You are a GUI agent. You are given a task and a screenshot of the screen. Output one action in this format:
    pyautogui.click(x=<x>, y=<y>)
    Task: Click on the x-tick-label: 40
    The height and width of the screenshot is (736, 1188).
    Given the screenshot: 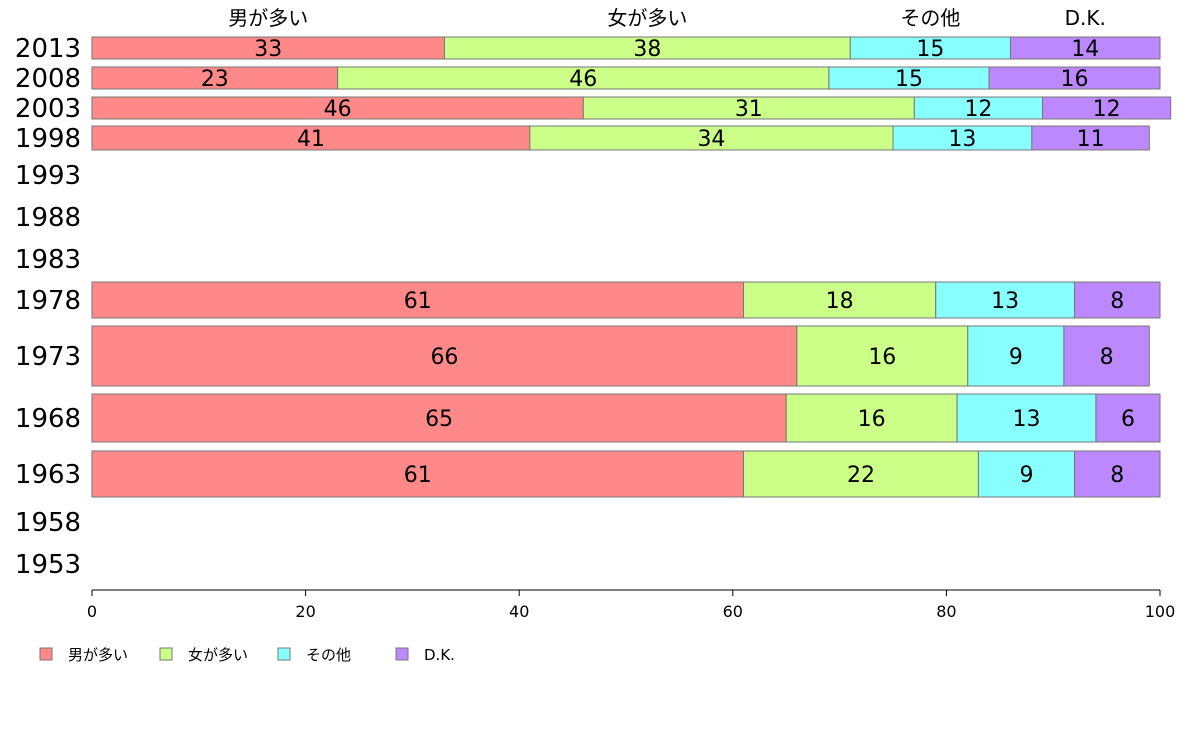 What is the action you would take?
    pyautogui.click(x=519, y=611)
    